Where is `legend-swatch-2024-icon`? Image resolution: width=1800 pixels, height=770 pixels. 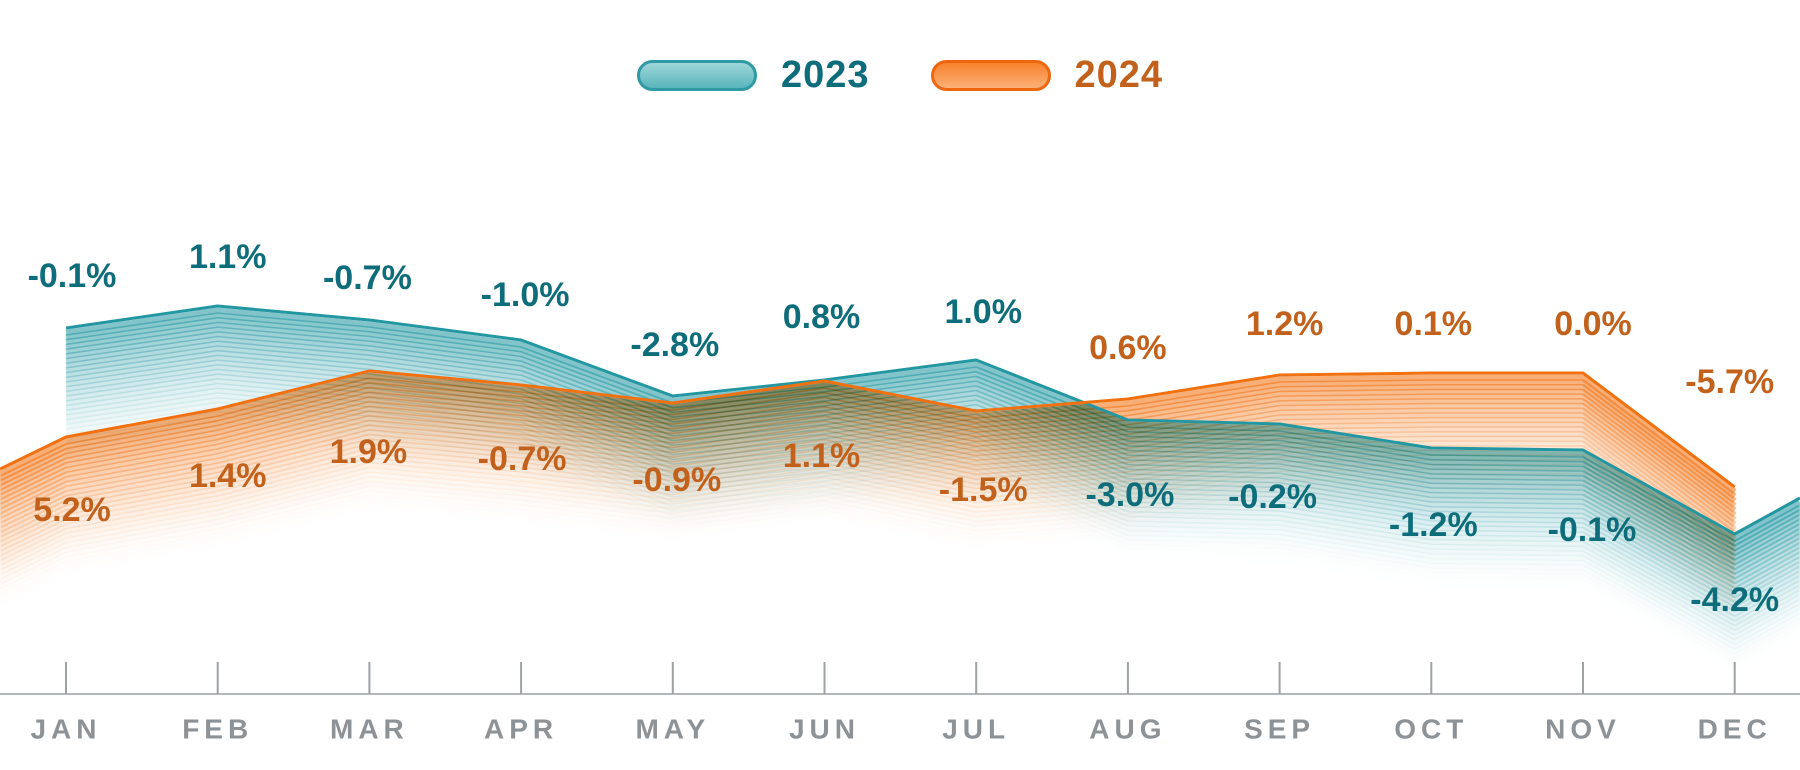
legend-swatch-2024-icon is located at coordinates (990, 75).